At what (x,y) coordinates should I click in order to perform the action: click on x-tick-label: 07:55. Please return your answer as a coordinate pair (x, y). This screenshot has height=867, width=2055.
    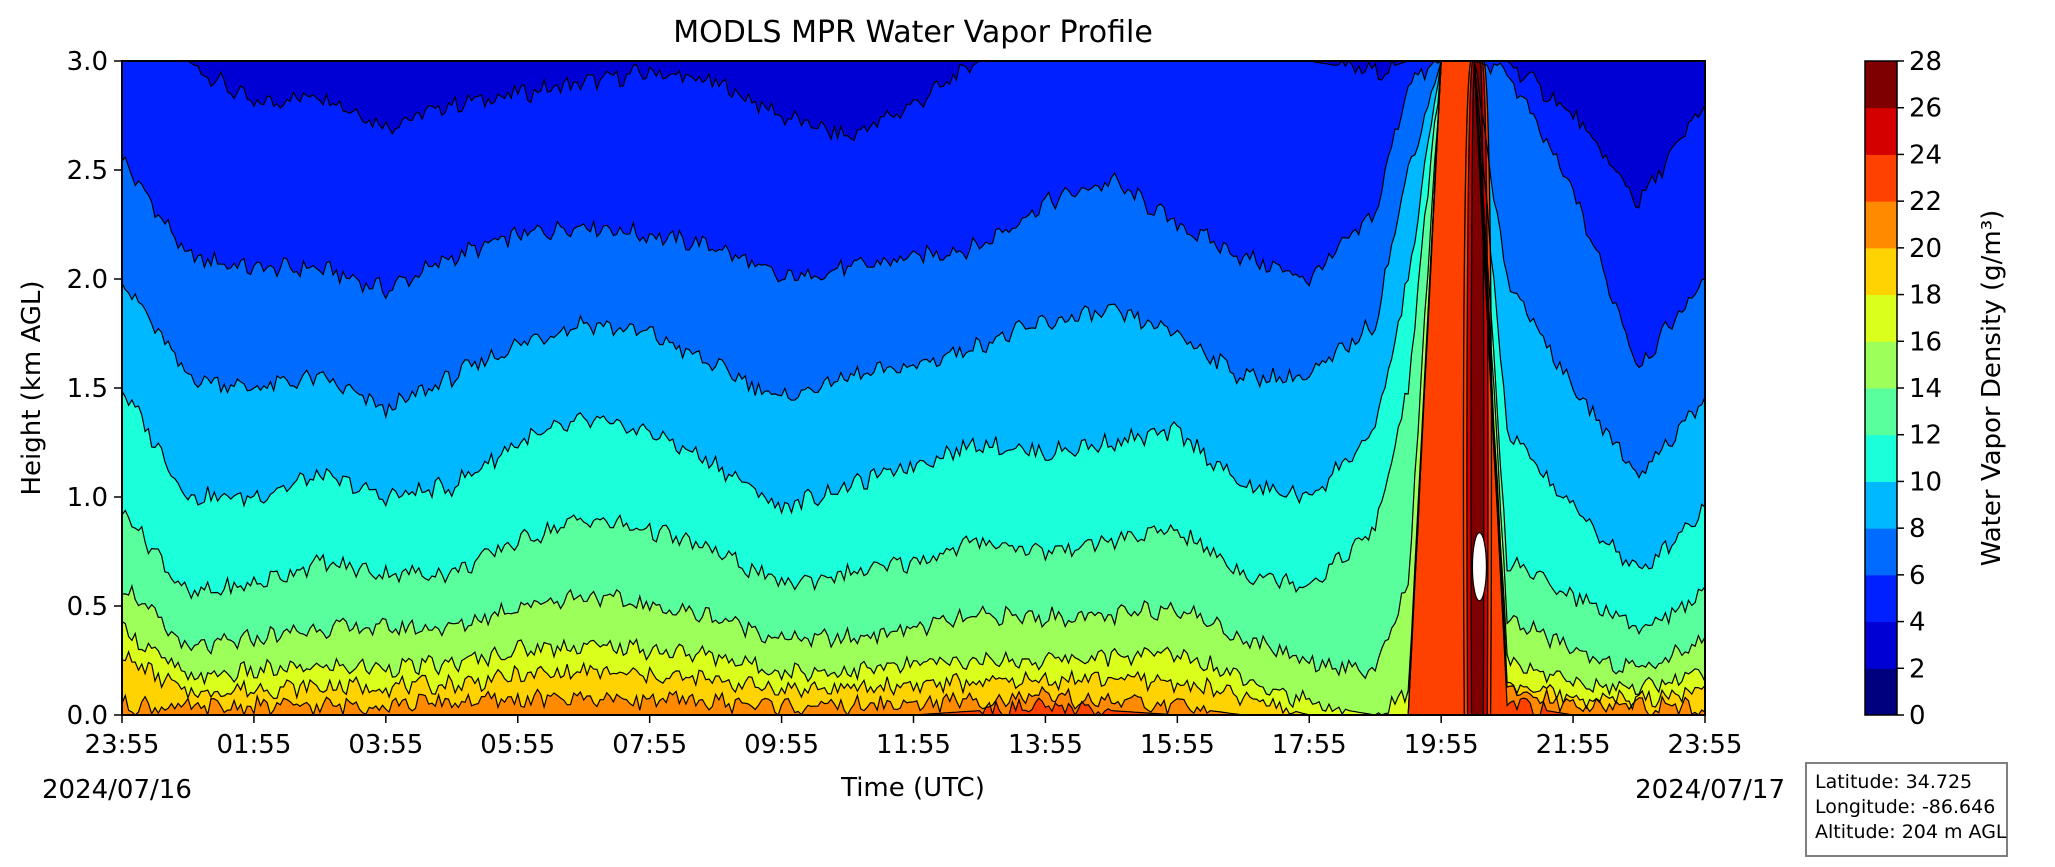
    Looking at the image, I should click on (649, 745).